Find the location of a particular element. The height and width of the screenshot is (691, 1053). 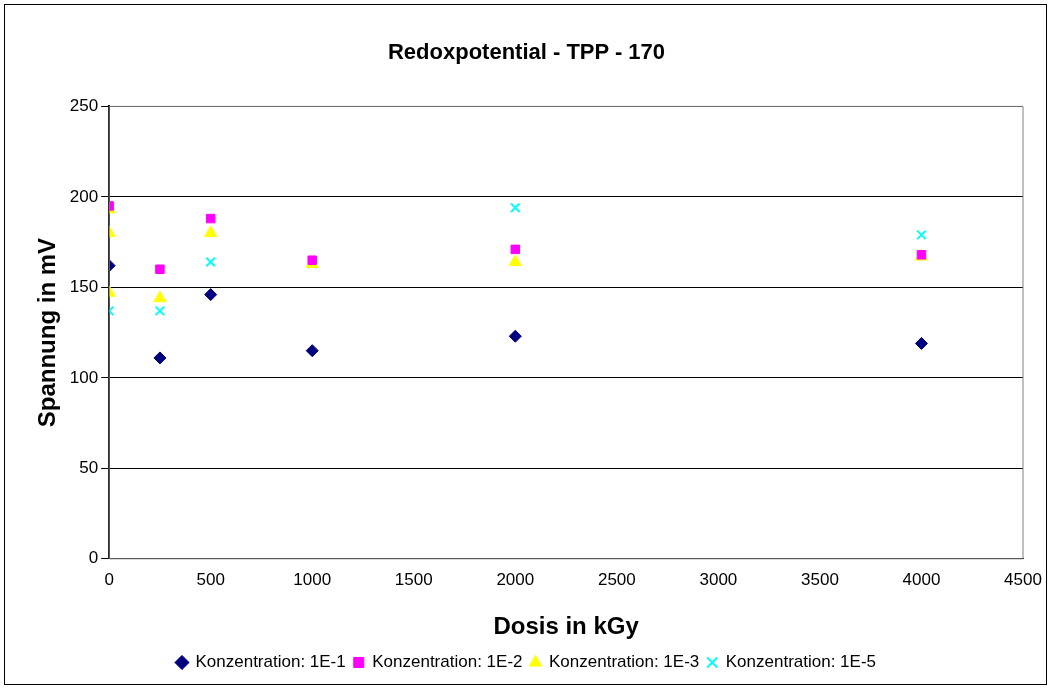

y-tick-label: 50 is located at coordinates (89, 468).